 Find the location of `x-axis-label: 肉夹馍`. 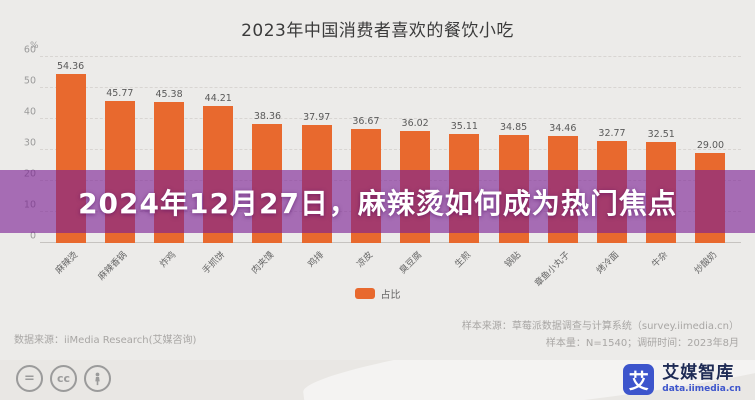

x-axis-label: 肉夹馍 is located at coordinates (263, 263).